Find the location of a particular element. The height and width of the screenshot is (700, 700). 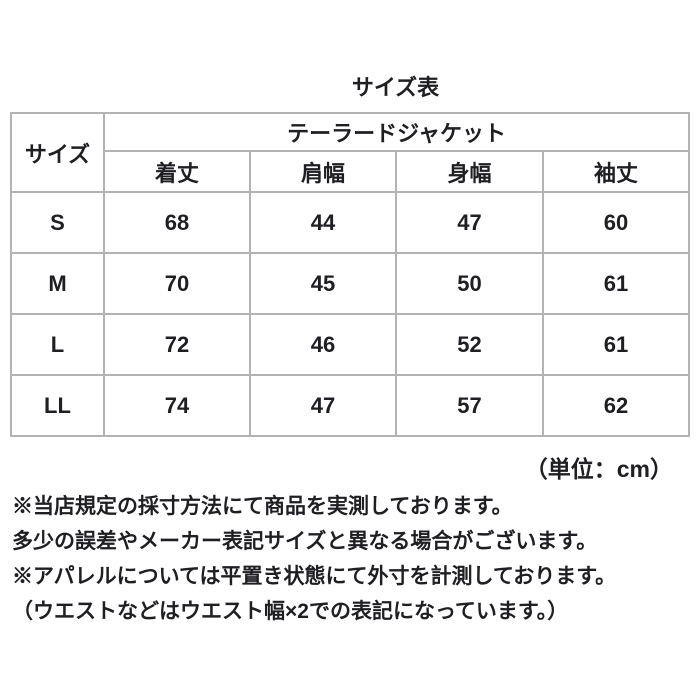

cell-value: 45 is located at coordinates (323, 283).